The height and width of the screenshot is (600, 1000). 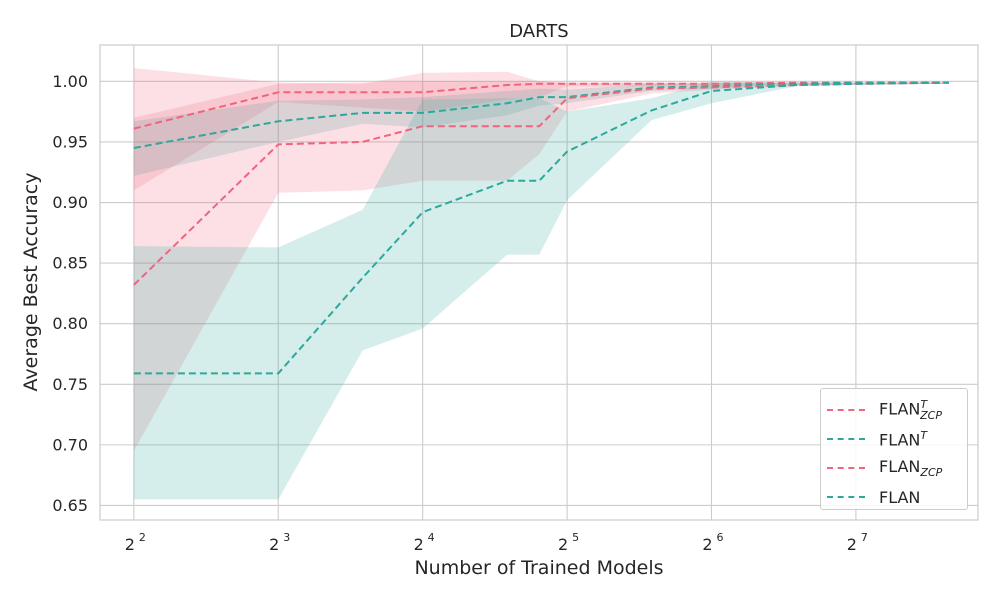 I want to click on y-tick-label: 0.65, so click(x=70, y=505).